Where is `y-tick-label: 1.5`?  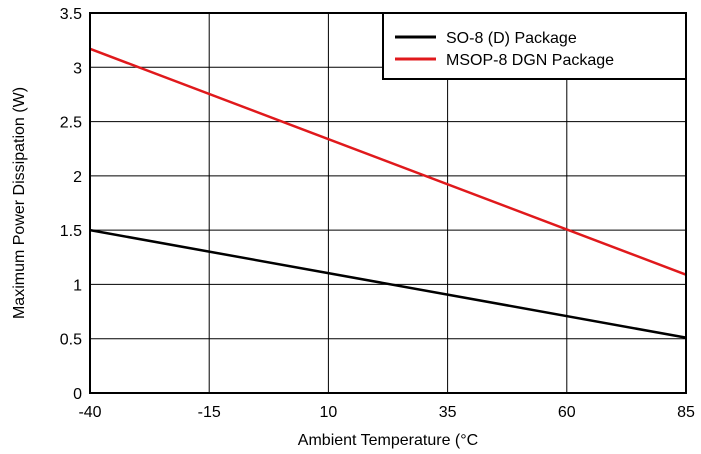
y-tick-label: 1.5 is located at coordinates (71, 231).